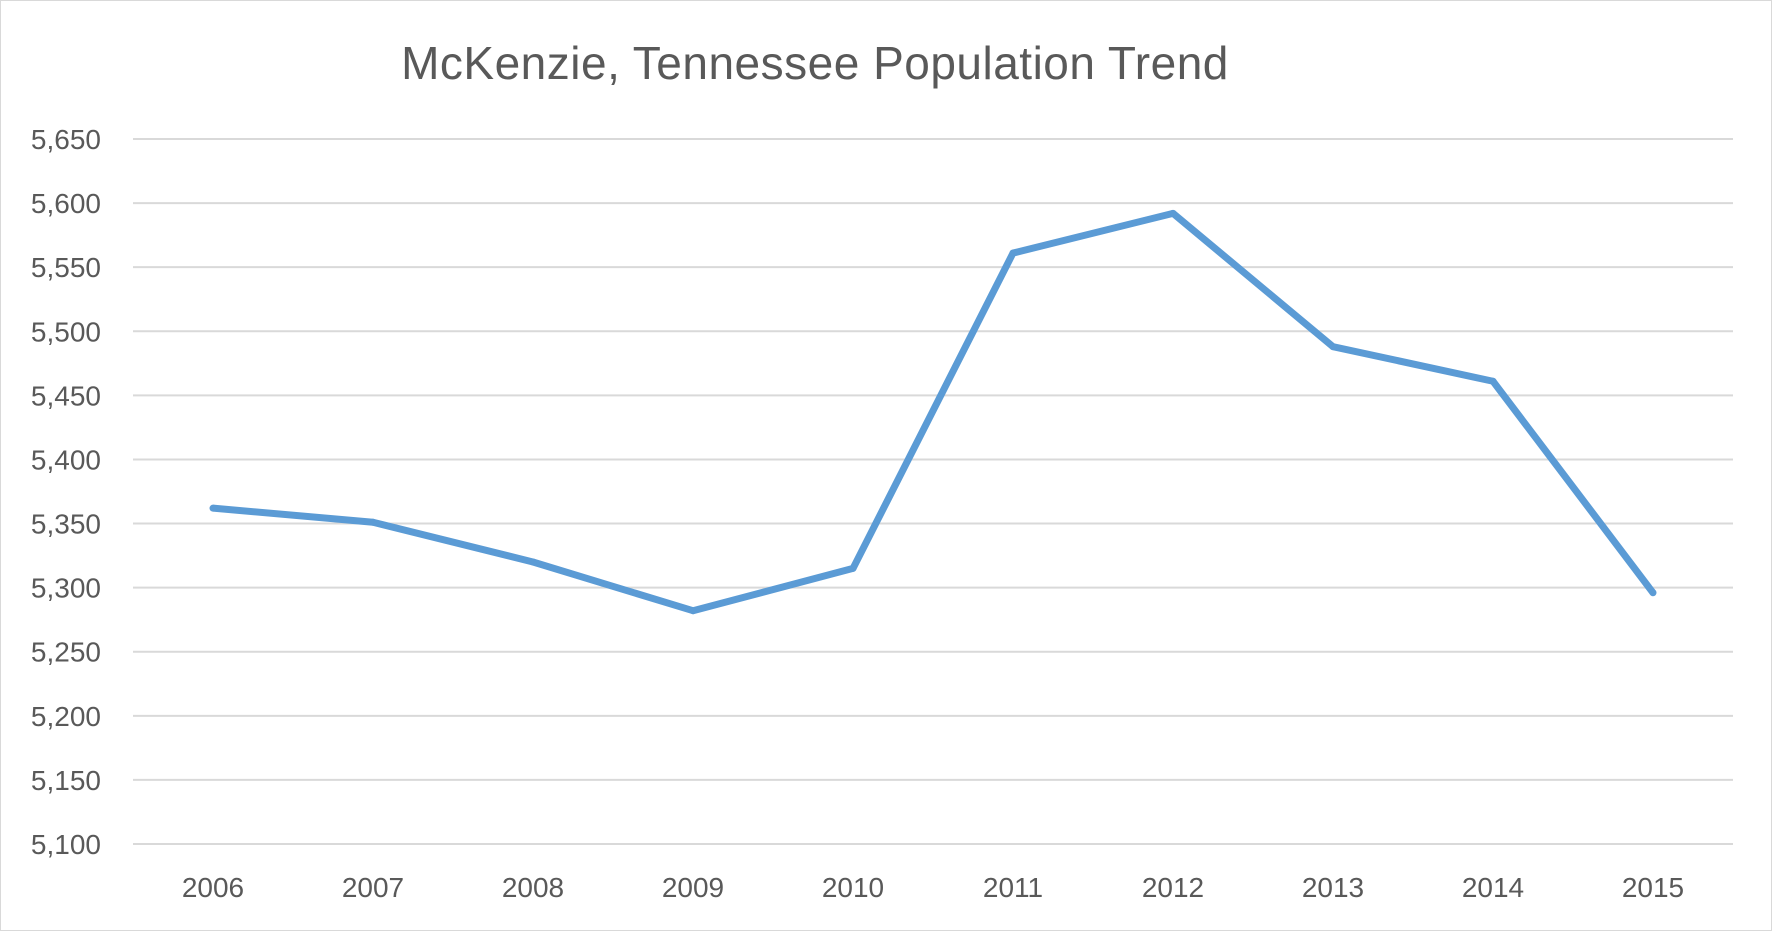 This screenshot has height=931, width=1772. Describe the element at coordinates (66, 588) in the screenshot. I see `y-tick-label: 5,300` at that location.